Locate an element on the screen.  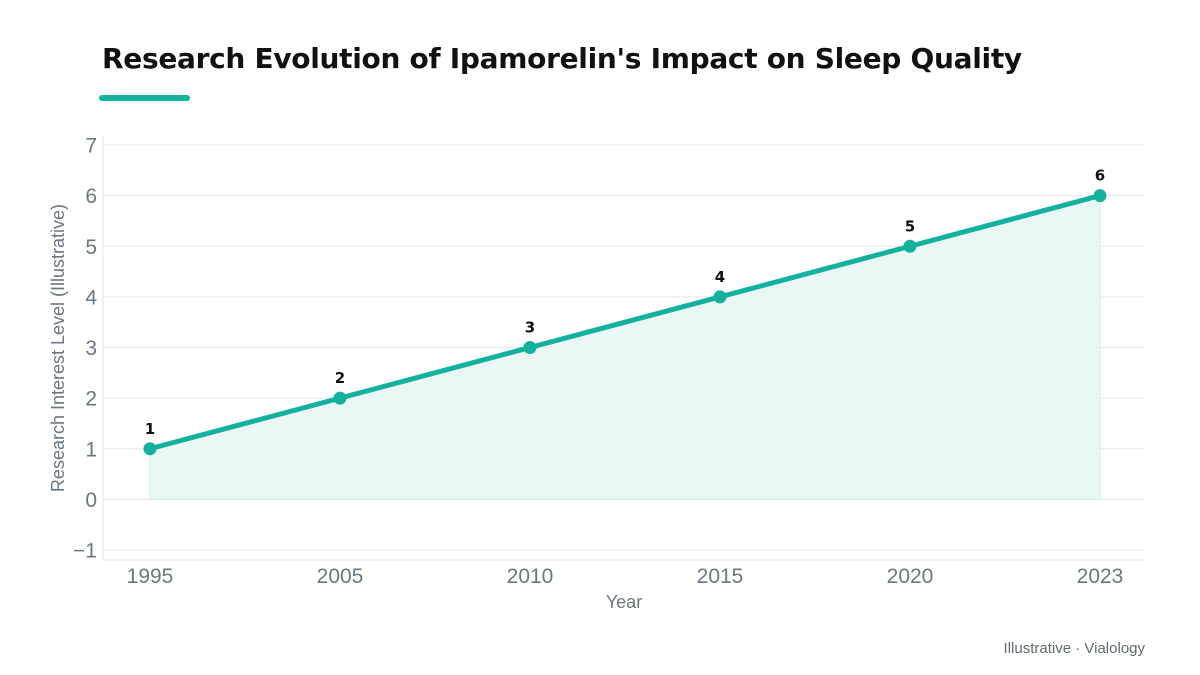
y-axis-label: Research Interest Level (Illustrative) is located at coordinates (58, 348).